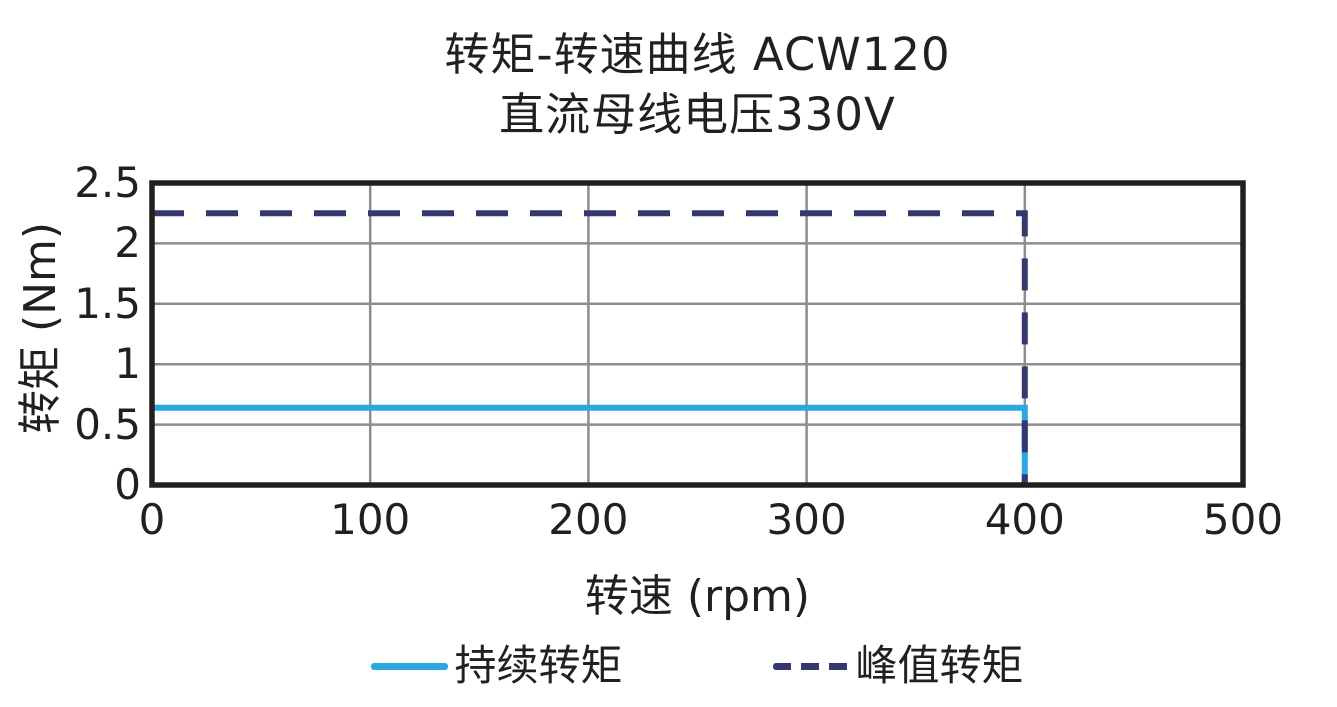 This screenshot has width=1337, height=707. I want to click on chart-title: 转矩-转速曲线 ACW120, so click(697, 54).